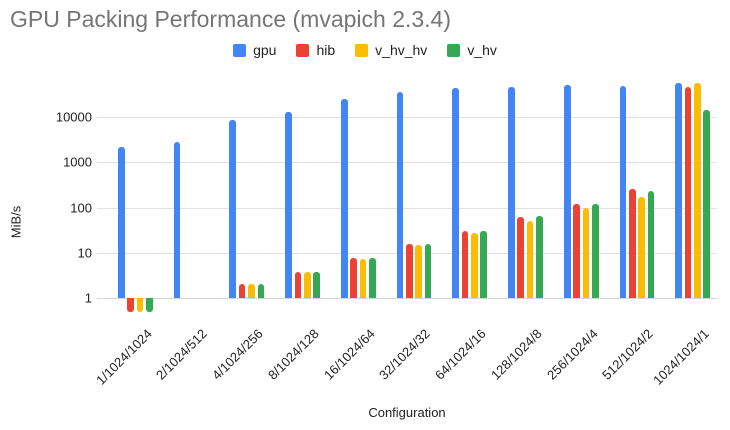  What do you see at coordinates (81, 207) in the screenshot?
I see `y-tick-label: 100` at bounding box center [81, 207].